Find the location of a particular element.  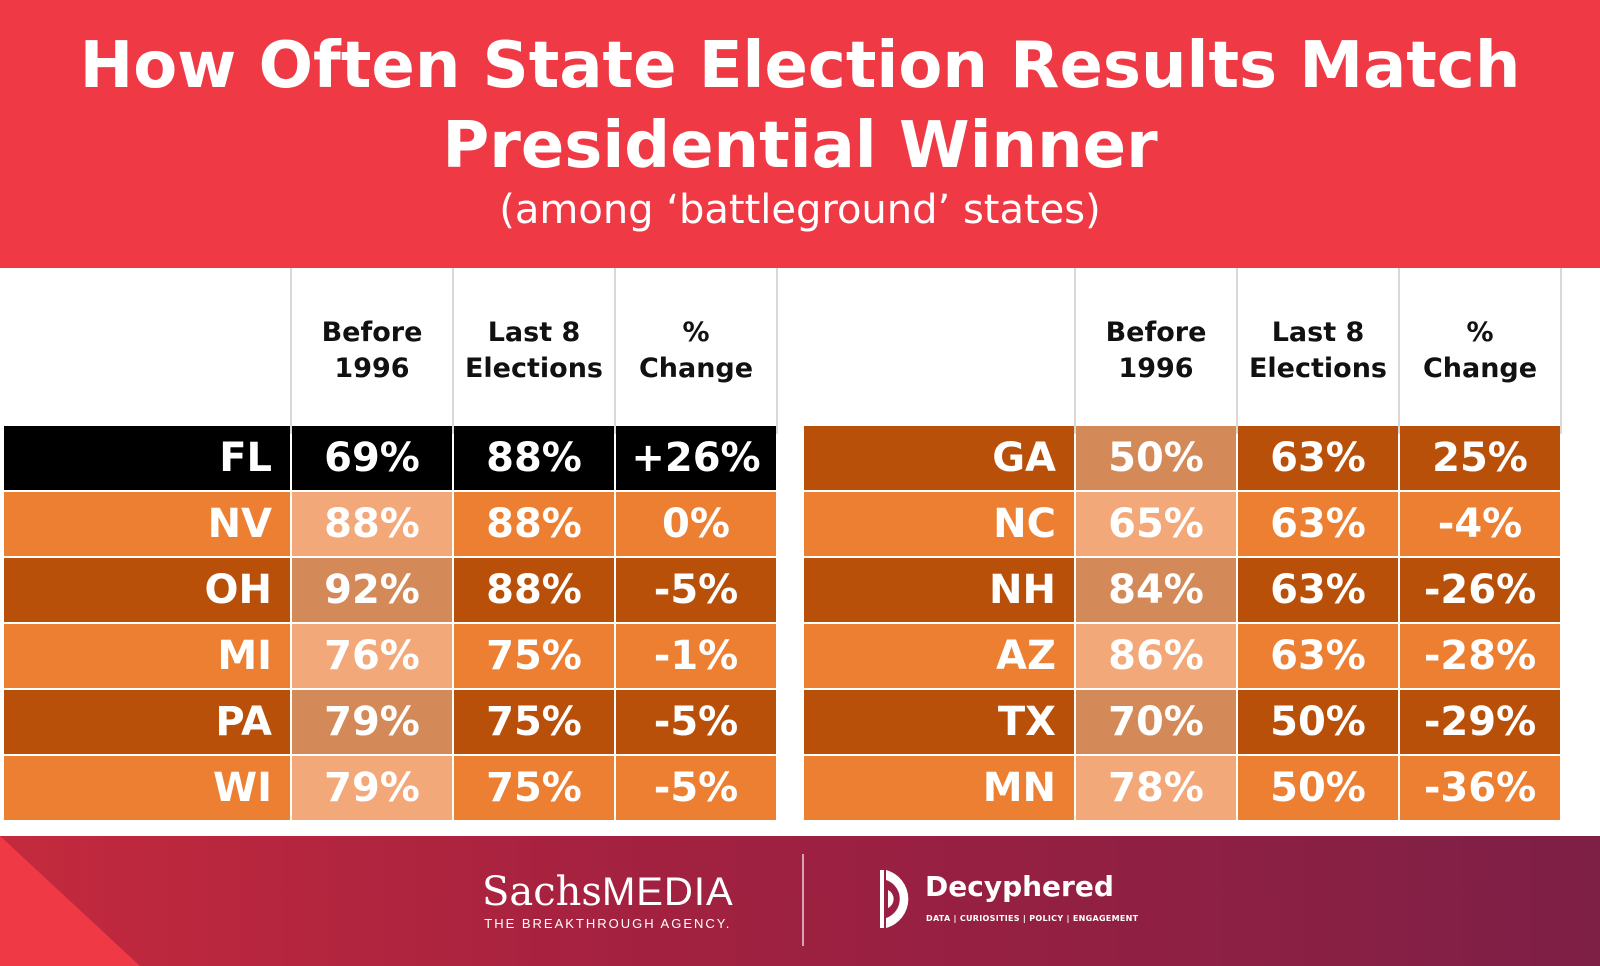

table-row: NV 88% 88% 0% is located at coordinates (400, 524).